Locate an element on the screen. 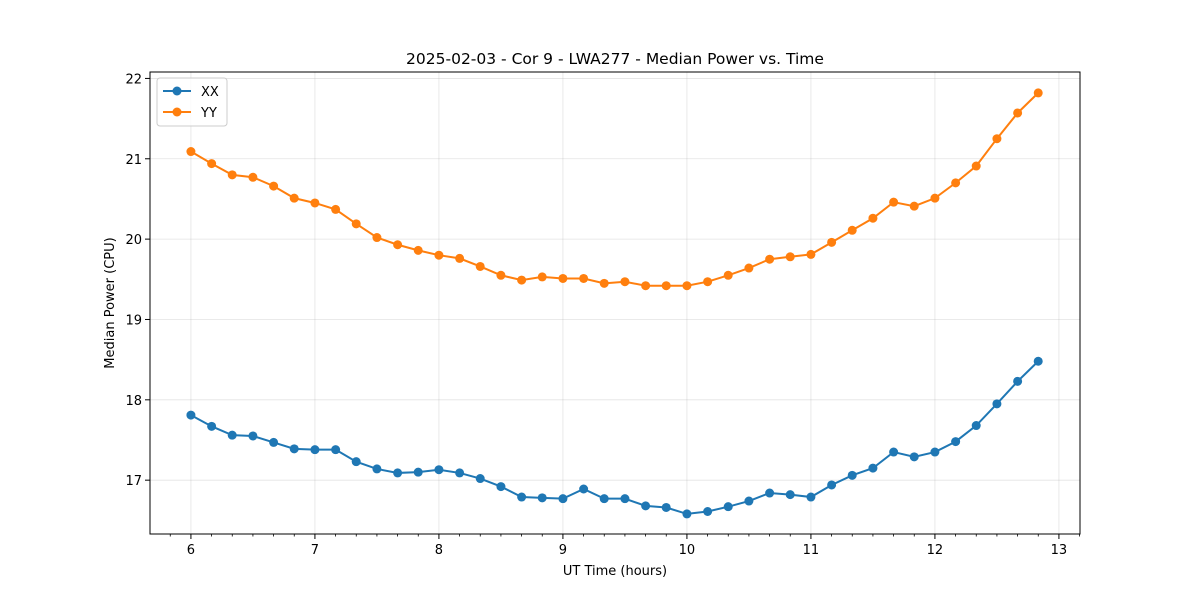 The height and width of the screenshot is (600, 1200). legend: XX YY is located at coordinates (192, 102).